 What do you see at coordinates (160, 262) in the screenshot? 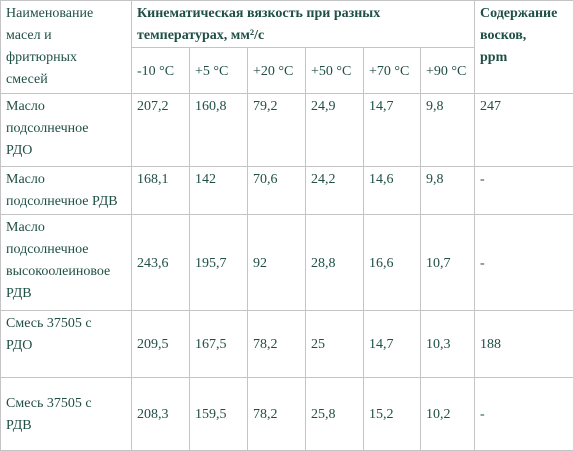
I see `value-cell: 243,6` at bounding box center [160, 262].